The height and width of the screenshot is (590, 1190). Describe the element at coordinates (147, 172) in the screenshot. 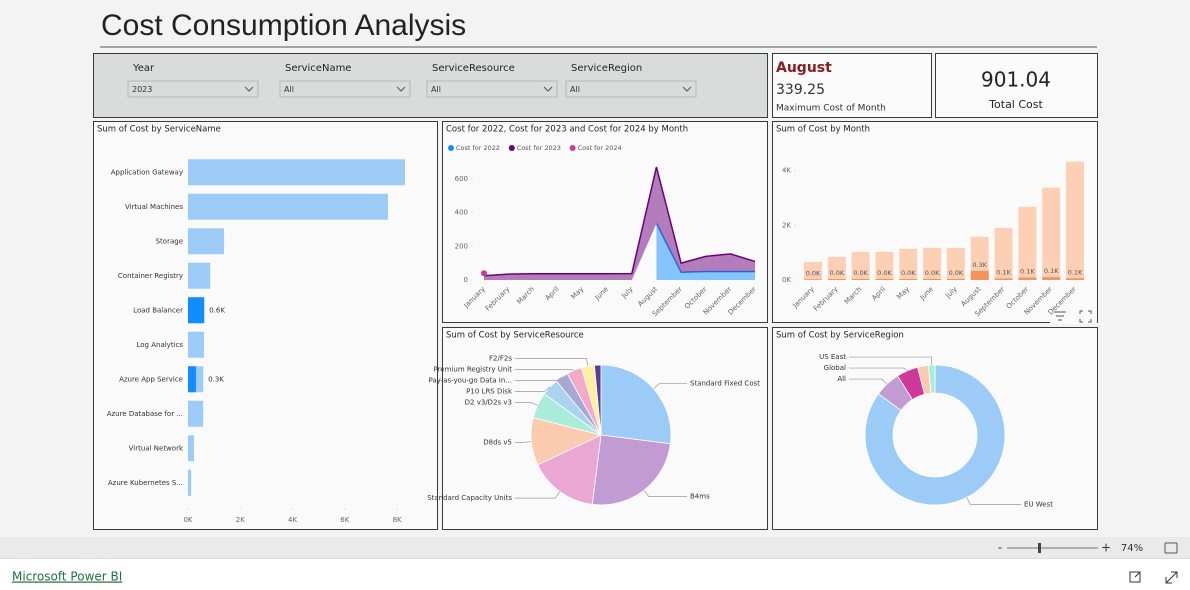

I see `y-tick-label: Application Gateway` at that location.